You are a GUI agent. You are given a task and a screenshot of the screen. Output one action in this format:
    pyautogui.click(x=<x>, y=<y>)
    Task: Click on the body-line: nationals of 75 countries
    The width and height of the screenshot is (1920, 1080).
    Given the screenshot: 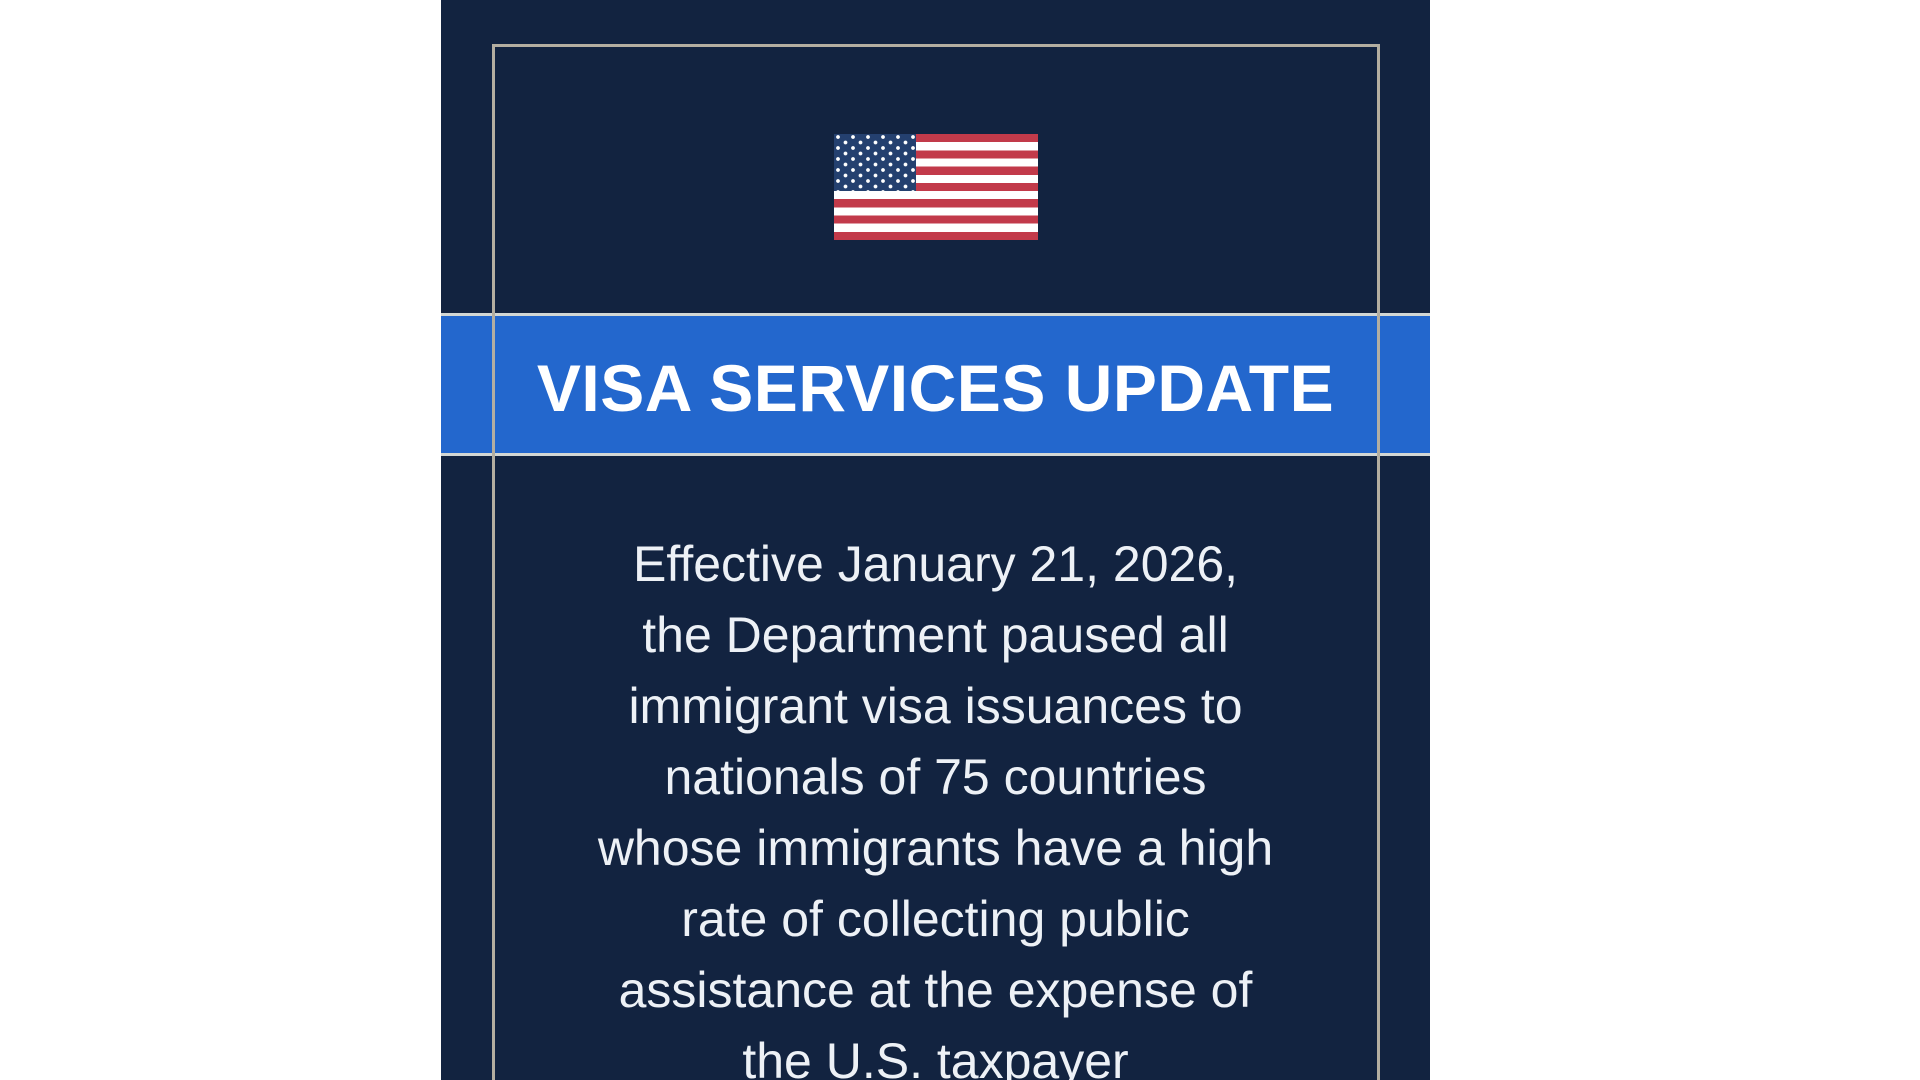 What is the action you would take?
    pyautogui.click(x=935, y=777)
    